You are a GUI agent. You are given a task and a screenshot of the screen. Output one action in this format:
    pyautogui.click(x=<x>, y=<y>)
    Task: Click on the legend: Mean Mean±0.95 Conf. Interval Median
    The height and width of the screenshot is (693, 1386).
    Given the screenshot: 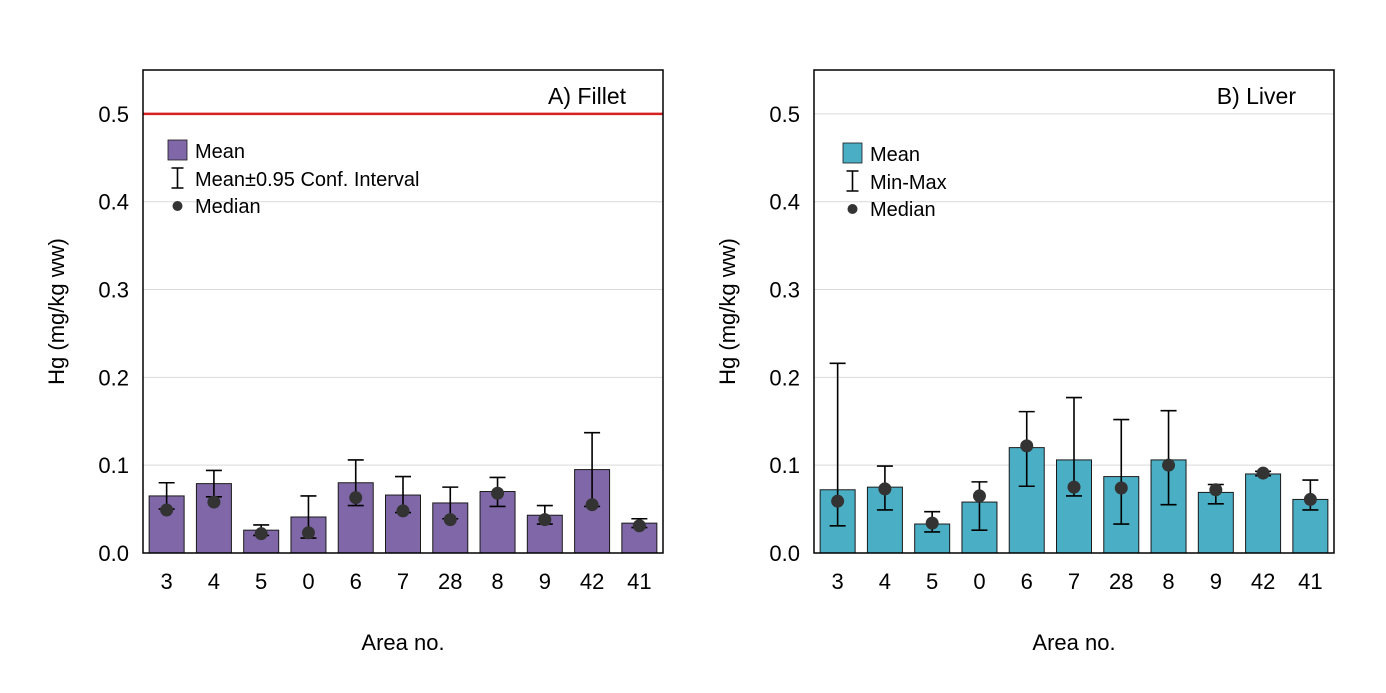 What is the action you would take?
    pyautogui.click(x=293, y=178)
    